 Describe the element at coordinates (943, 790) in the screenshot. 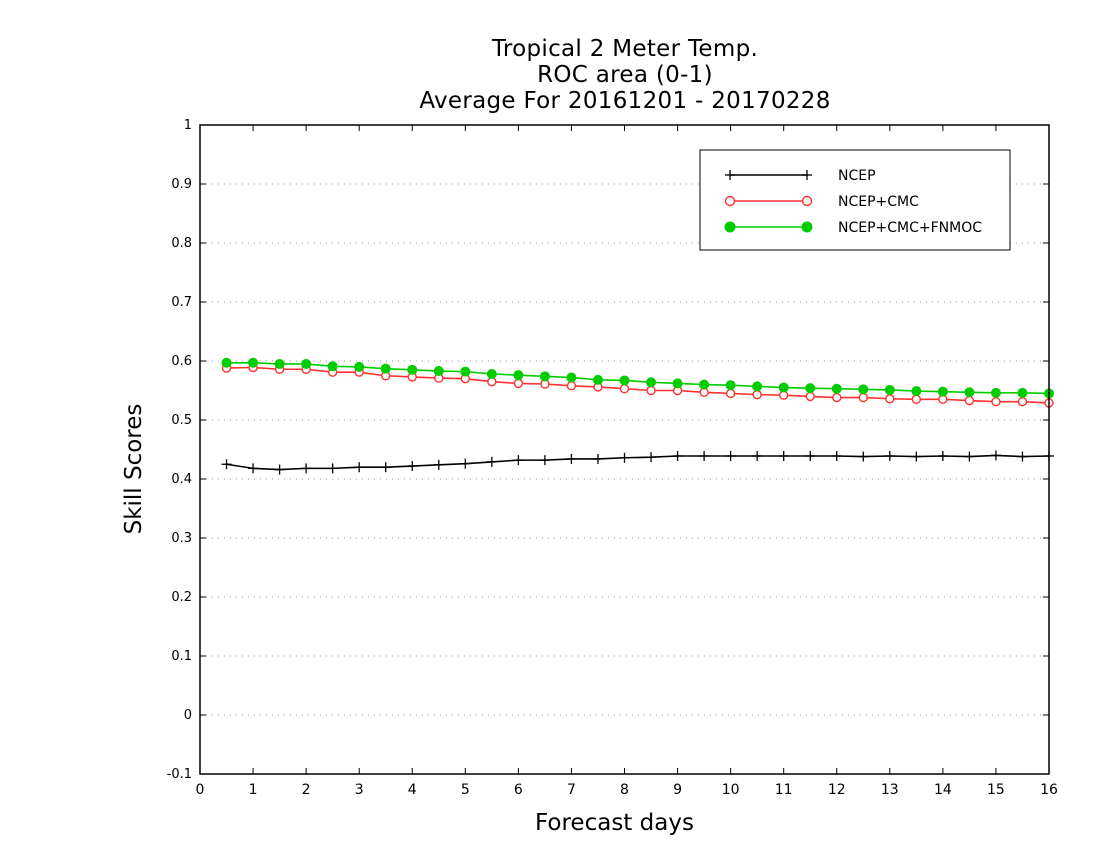

I see `x-tick-label: 14` at that location.